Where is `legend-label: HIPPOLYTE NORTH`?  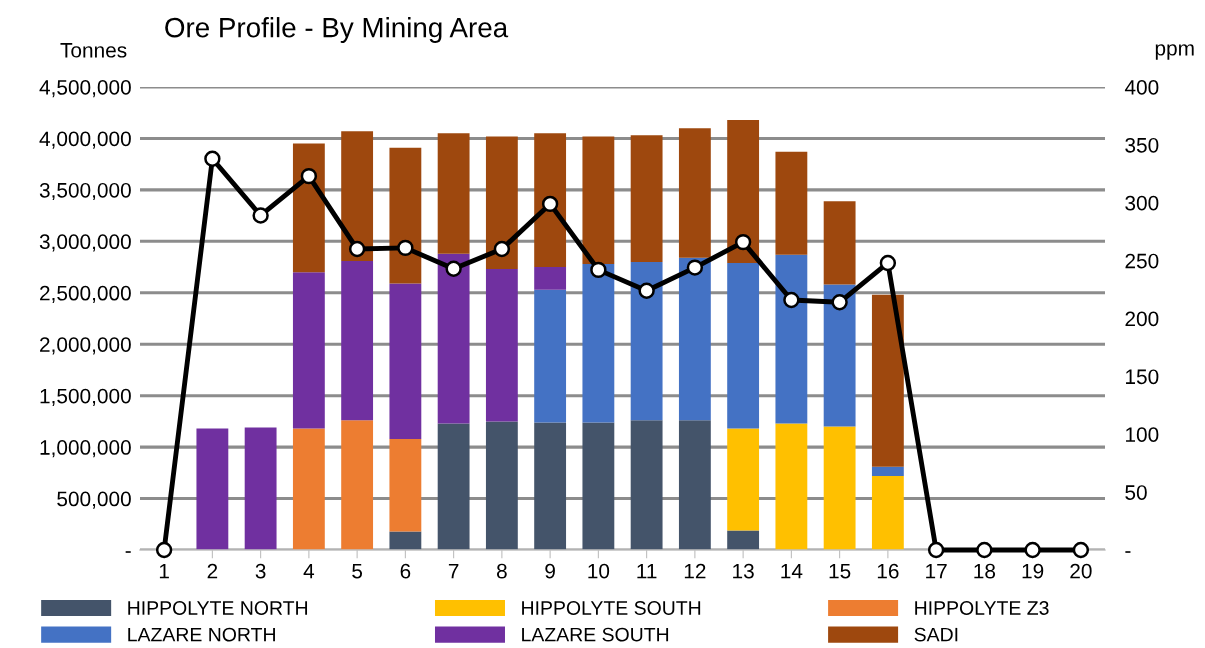
legend-label: HIPPOLYTE NORTH is located at coordinates (218, 608).